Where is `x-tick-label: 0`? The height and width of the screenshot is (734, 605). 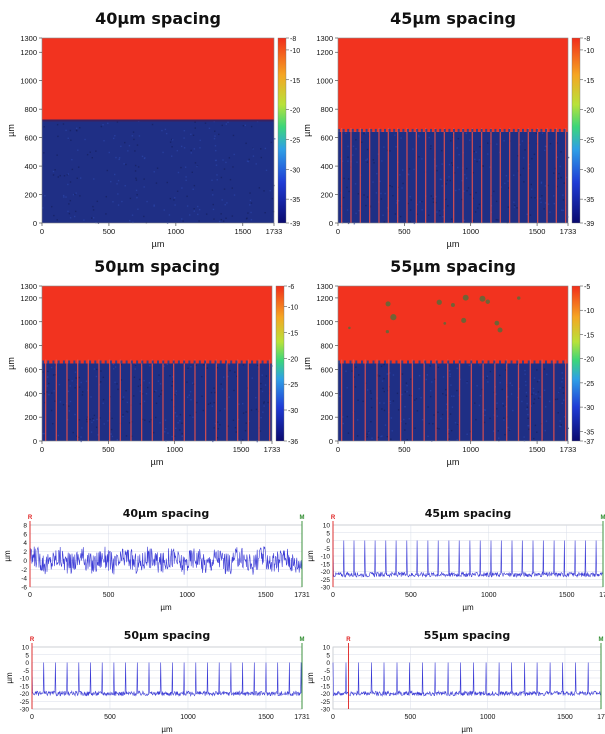
x-tick-label: 0 is located at coordinates (333, 717).